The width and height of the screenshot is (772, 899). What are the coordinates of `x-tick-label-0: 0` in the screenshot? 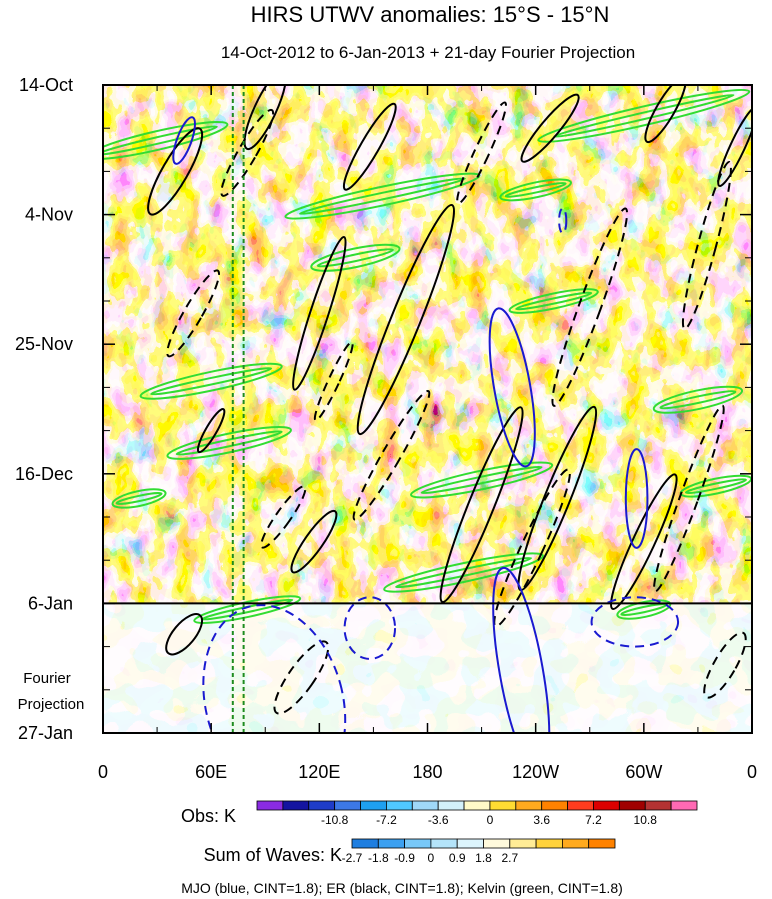 It's located at (103, 772).